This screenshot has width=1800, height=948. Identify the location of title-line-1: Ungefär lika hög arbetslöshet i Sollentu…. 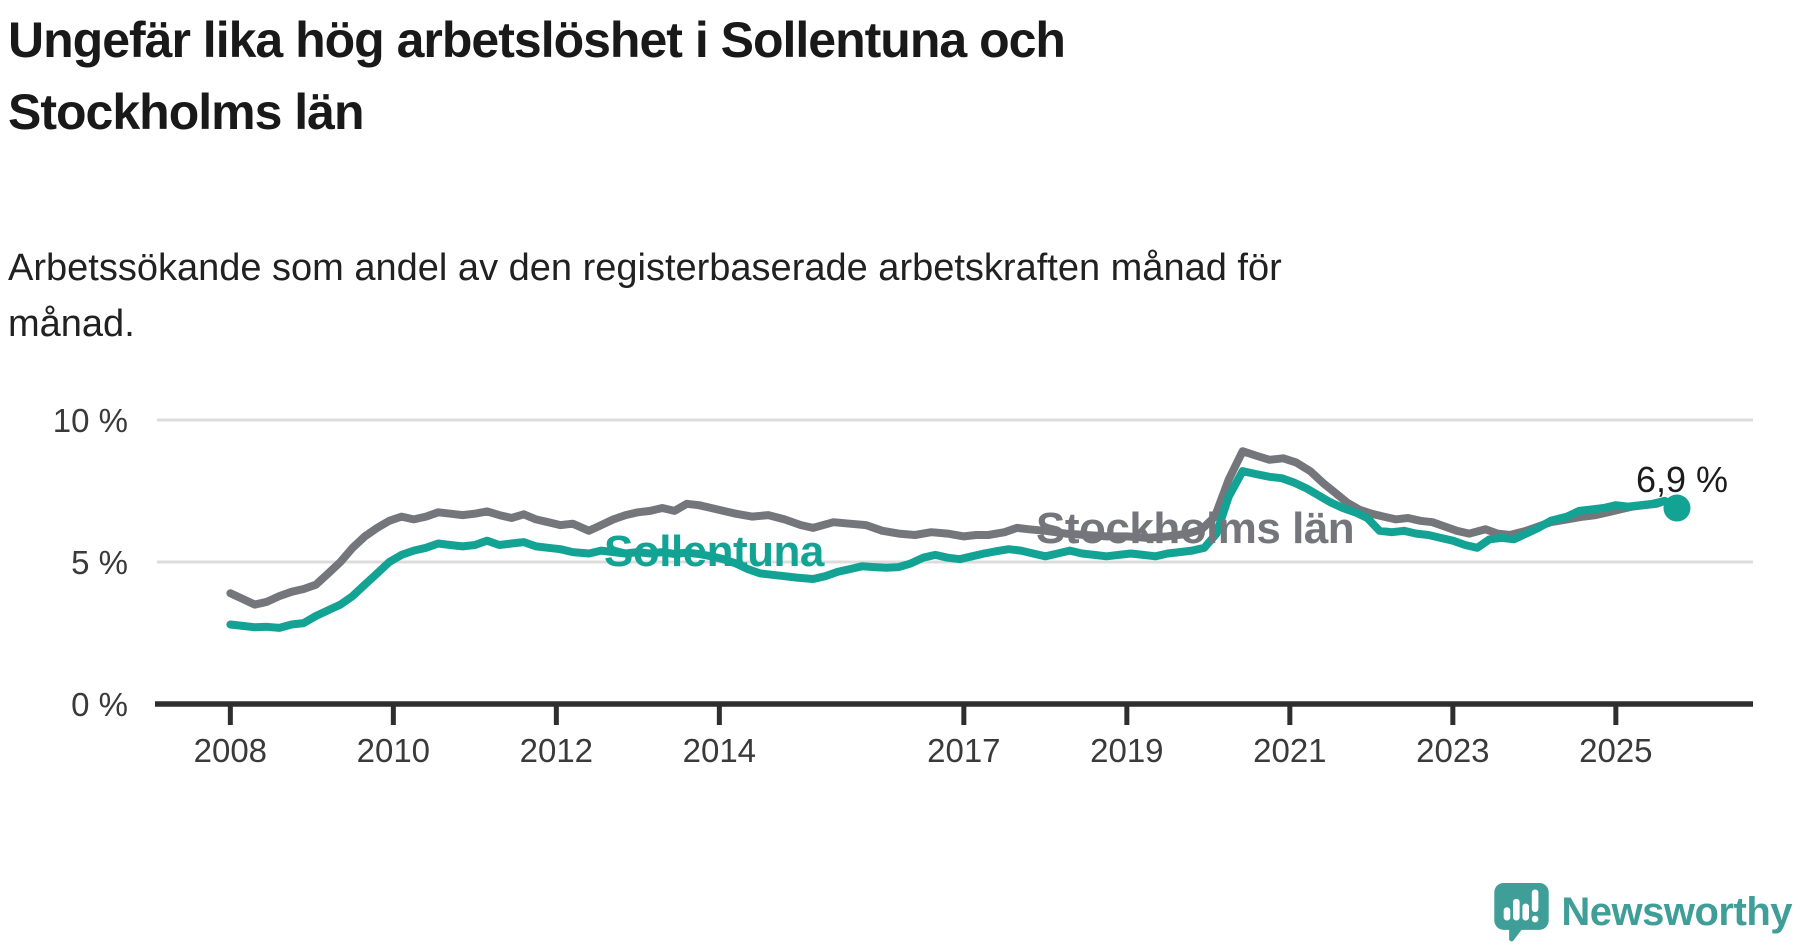
(537, 40).